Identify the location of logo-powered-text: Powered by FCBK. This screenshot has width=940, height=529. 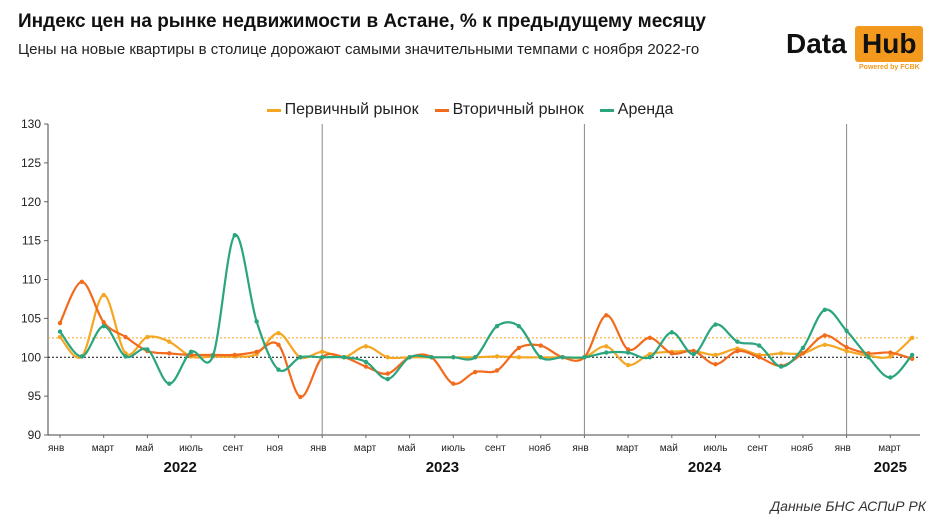
(889, 67).